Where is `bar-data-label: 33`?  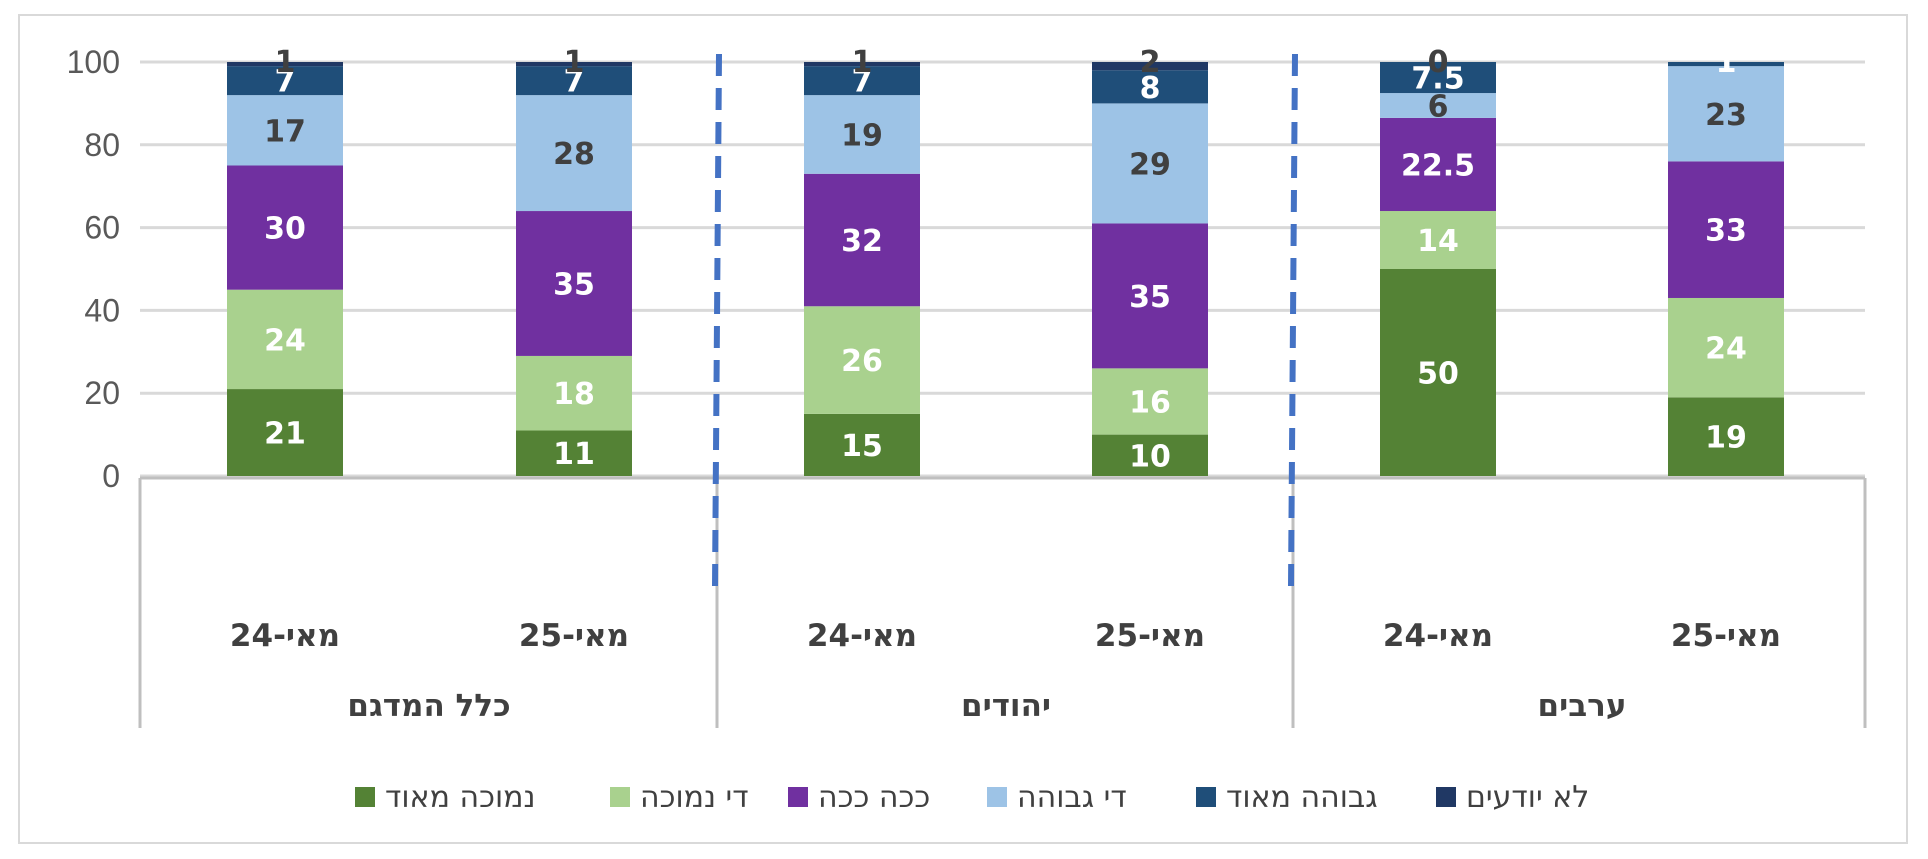 bar-data-label: 33 is located at coordinates (1726, 231).